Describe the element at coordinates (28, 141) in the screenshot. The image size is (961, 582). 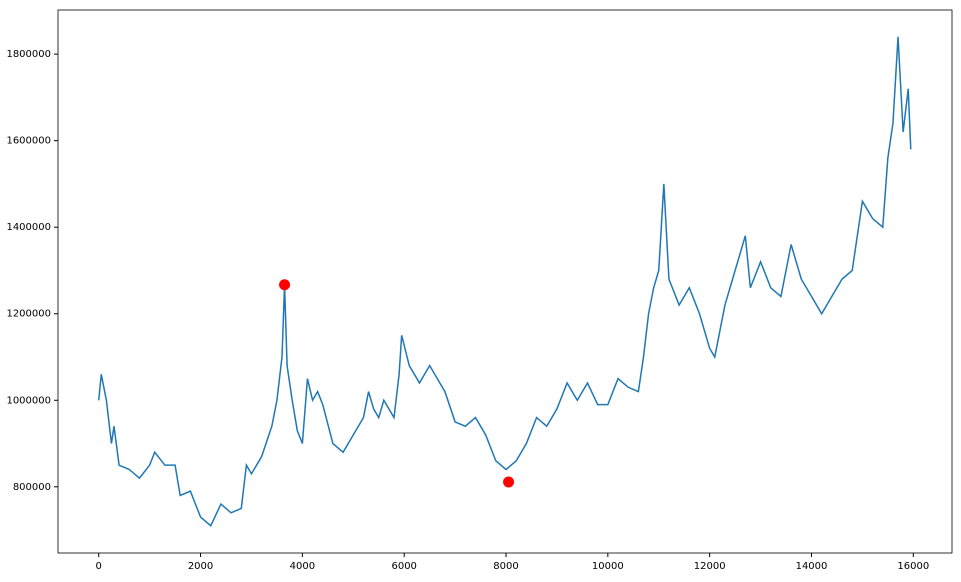
I see `y-tick-label: 1600000` at that location.